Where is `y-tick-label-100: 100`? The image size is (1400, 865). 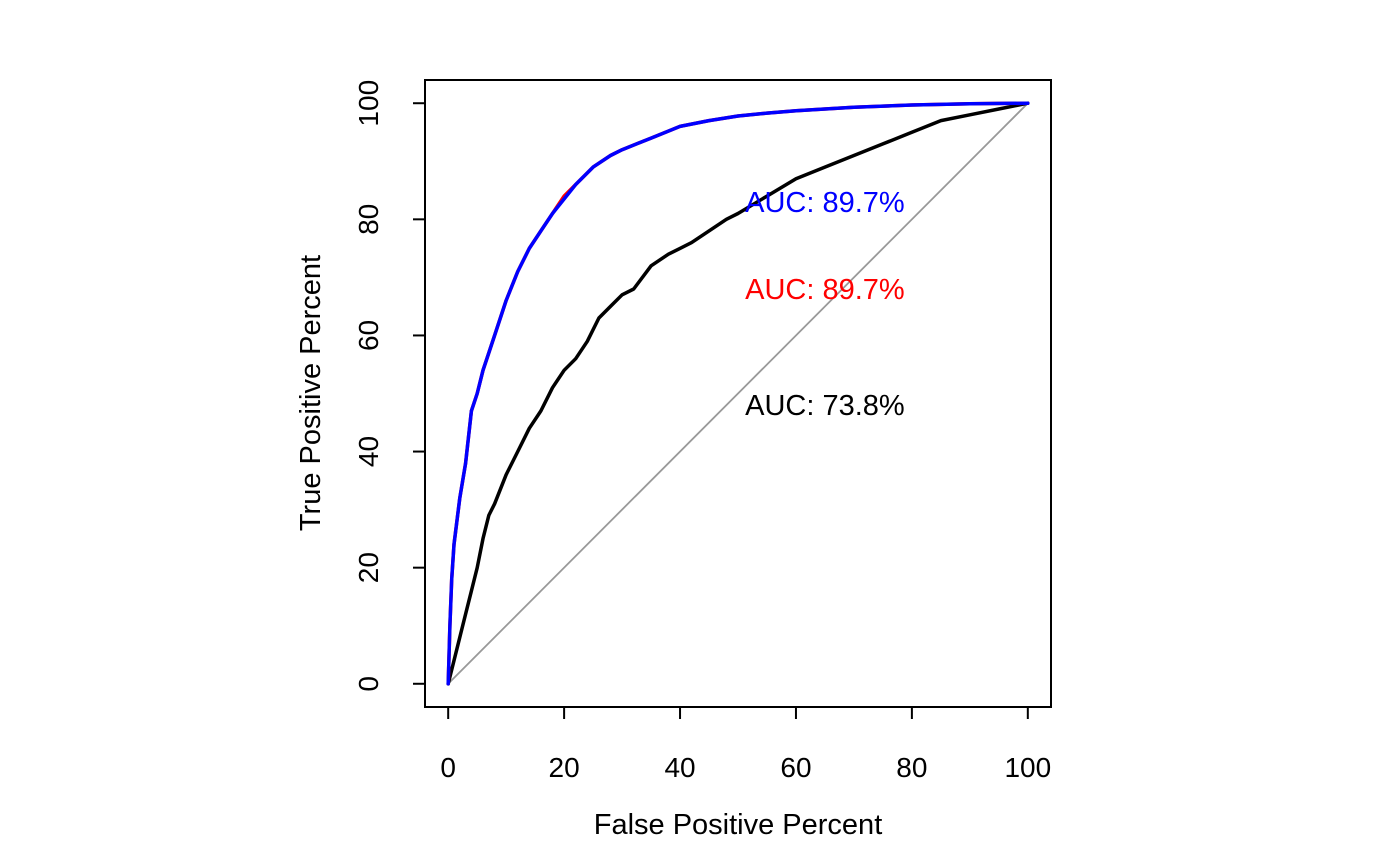 y-tick-label-100: 100 is located at coordinates (368, 103).